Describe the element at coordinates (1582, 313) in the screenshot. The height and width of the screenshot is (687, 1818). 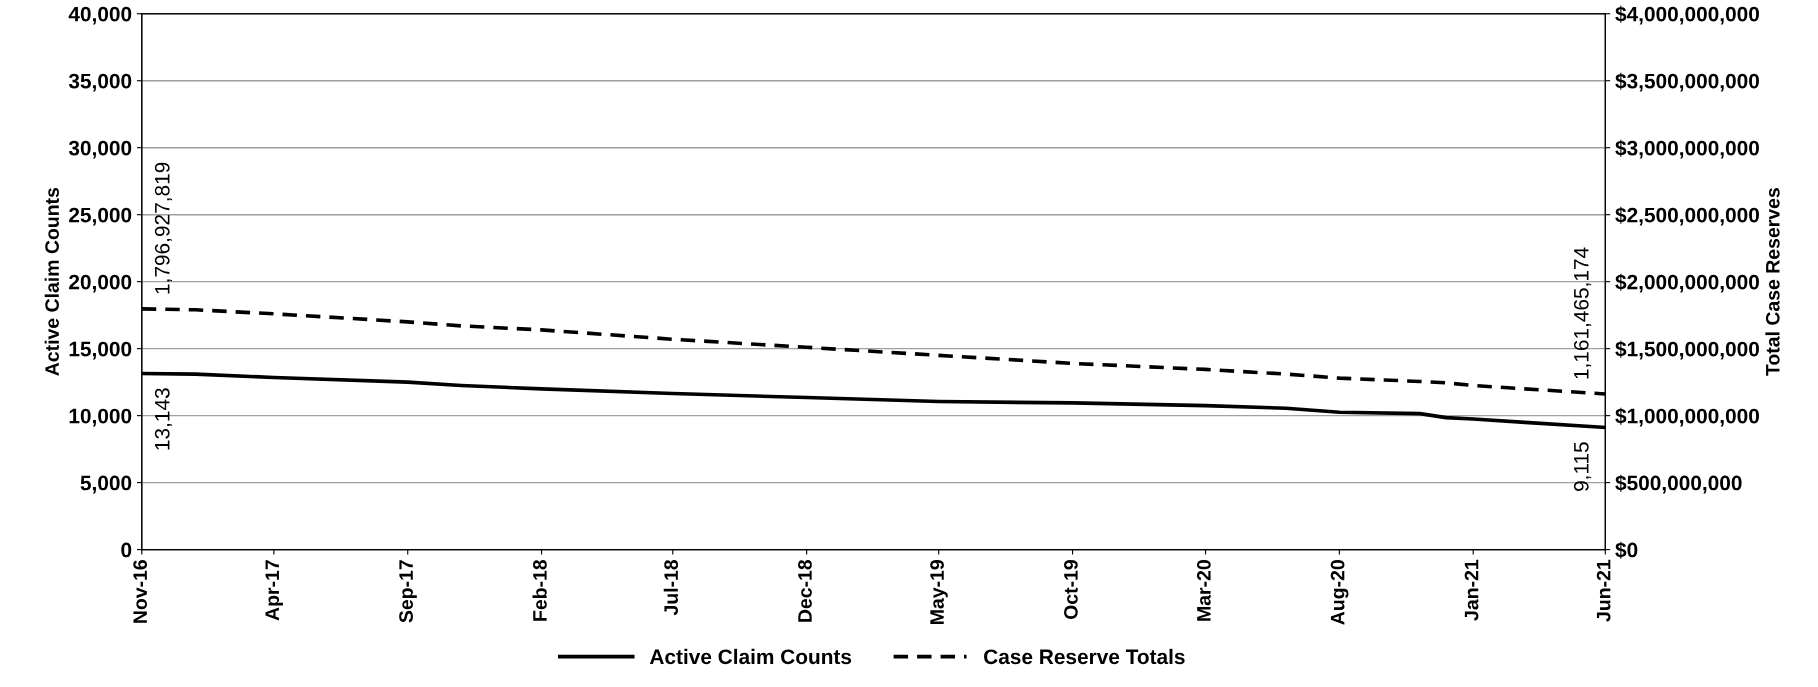
I see `data-label: 1,161,465,174` at that location.